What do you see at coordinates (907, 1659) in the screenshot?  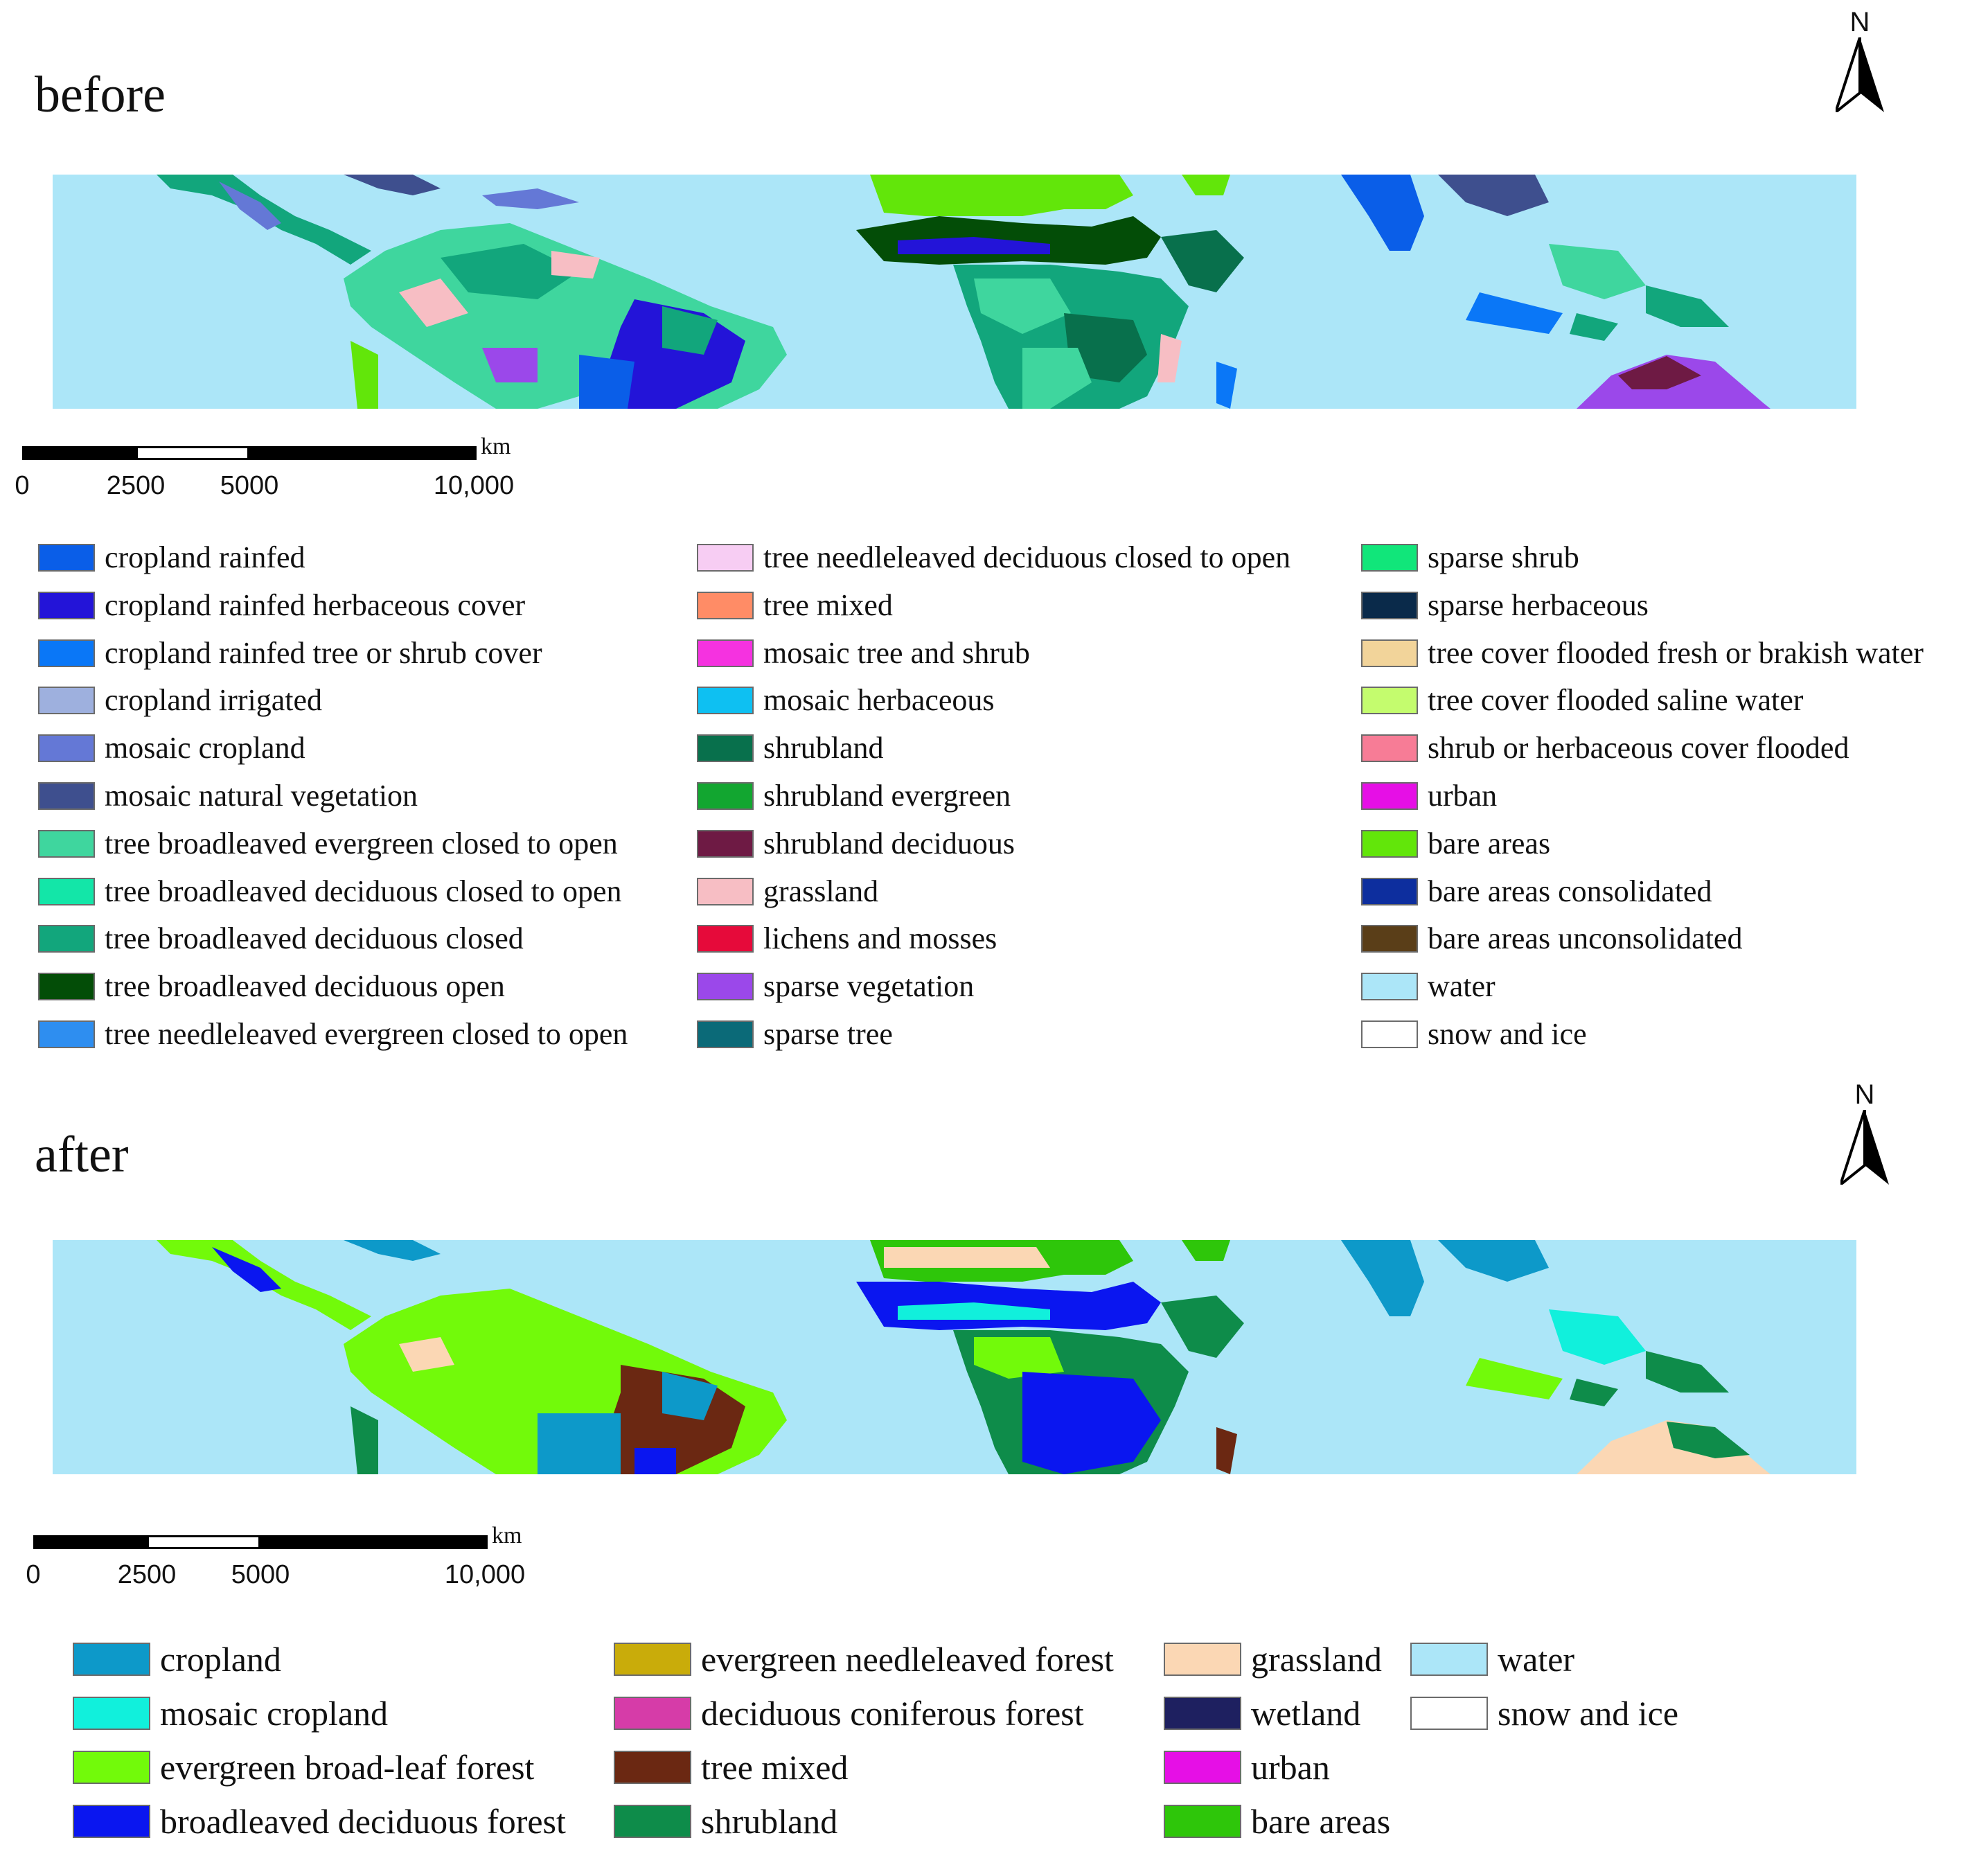 I see `legend-label: evergreen needleleaved forest` at bounding box center [907, 1659].